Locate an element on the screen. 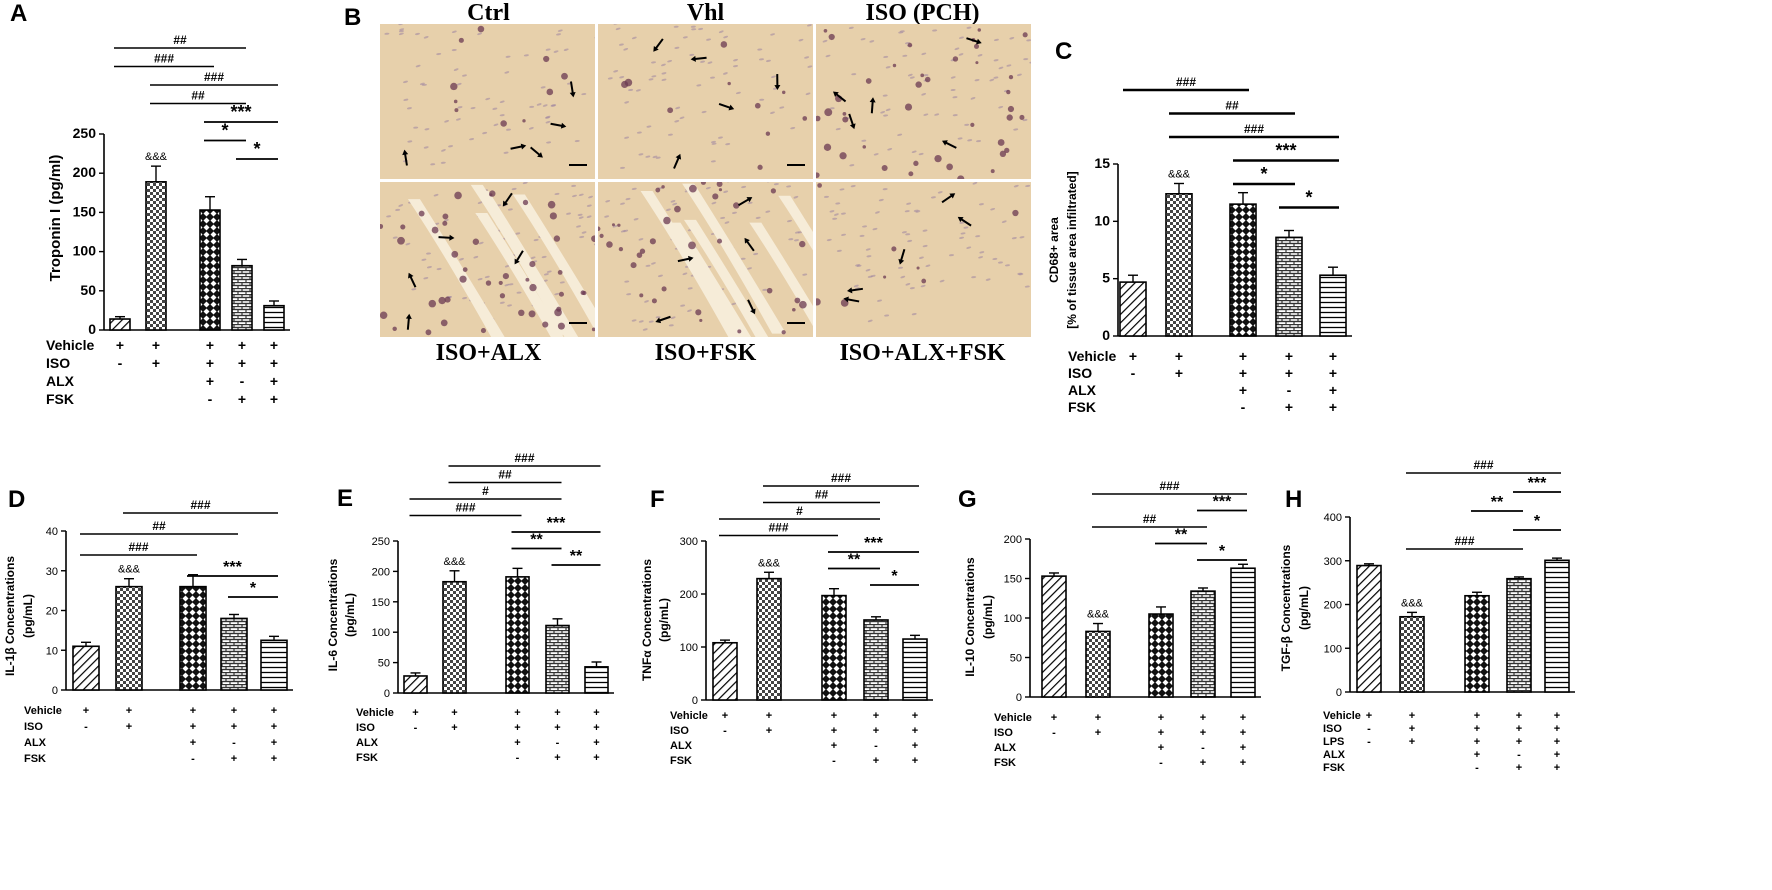 The width and height of the screenshot is (1772, 890). y-tick-label: 100 is located at coordinates (381, 633).